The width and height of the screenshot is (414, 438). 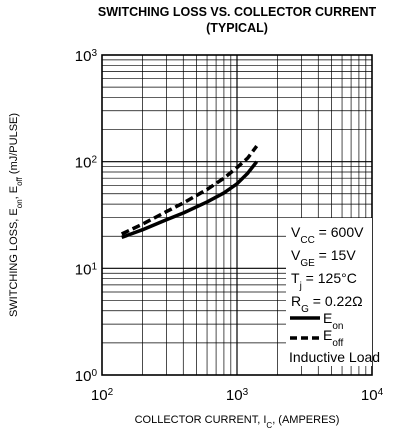 What do you see at coordinates (327, 235) in the screenshot?
I see `condition-vcc: VCC = 600V` at bounding box center [327, 235].